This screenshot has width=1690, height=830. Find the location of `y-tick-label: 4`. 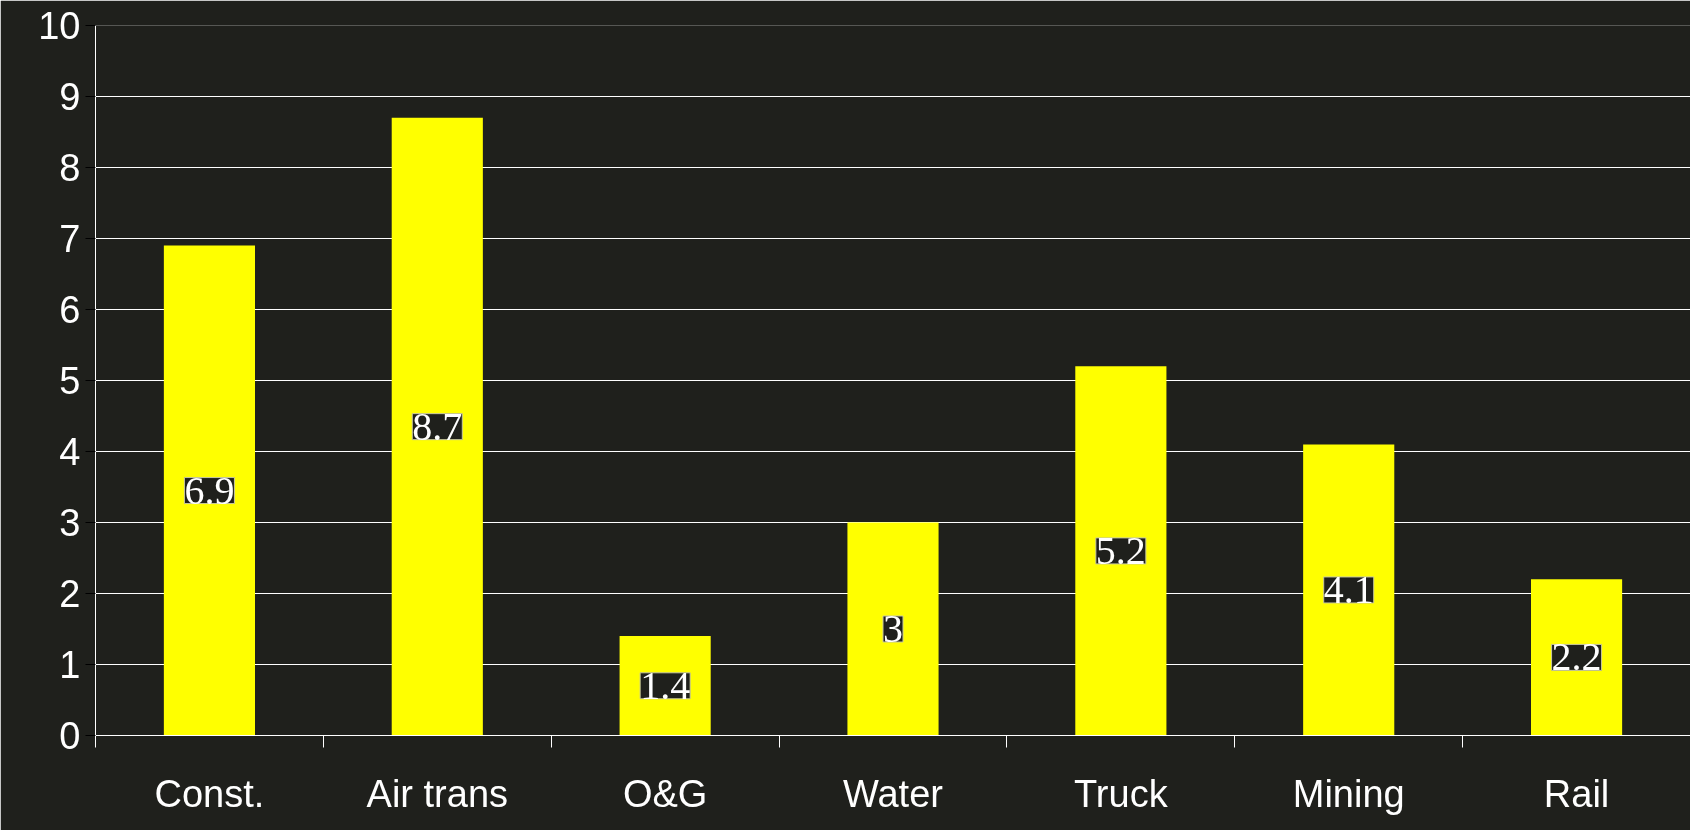

y-tick-label: 4 is located at coordinates (70, 452).